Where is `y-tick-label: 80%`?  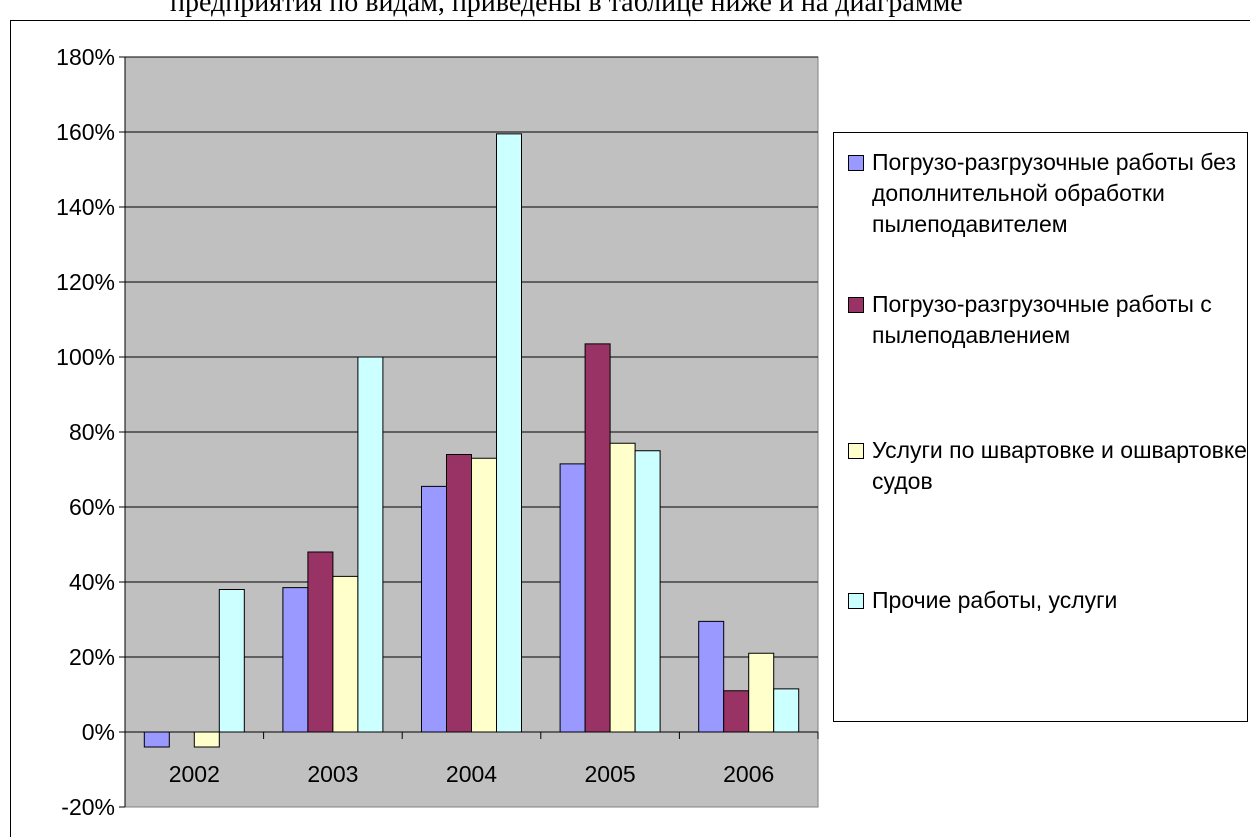 y-tick-label: 80% is located at coordinates (92, 432).